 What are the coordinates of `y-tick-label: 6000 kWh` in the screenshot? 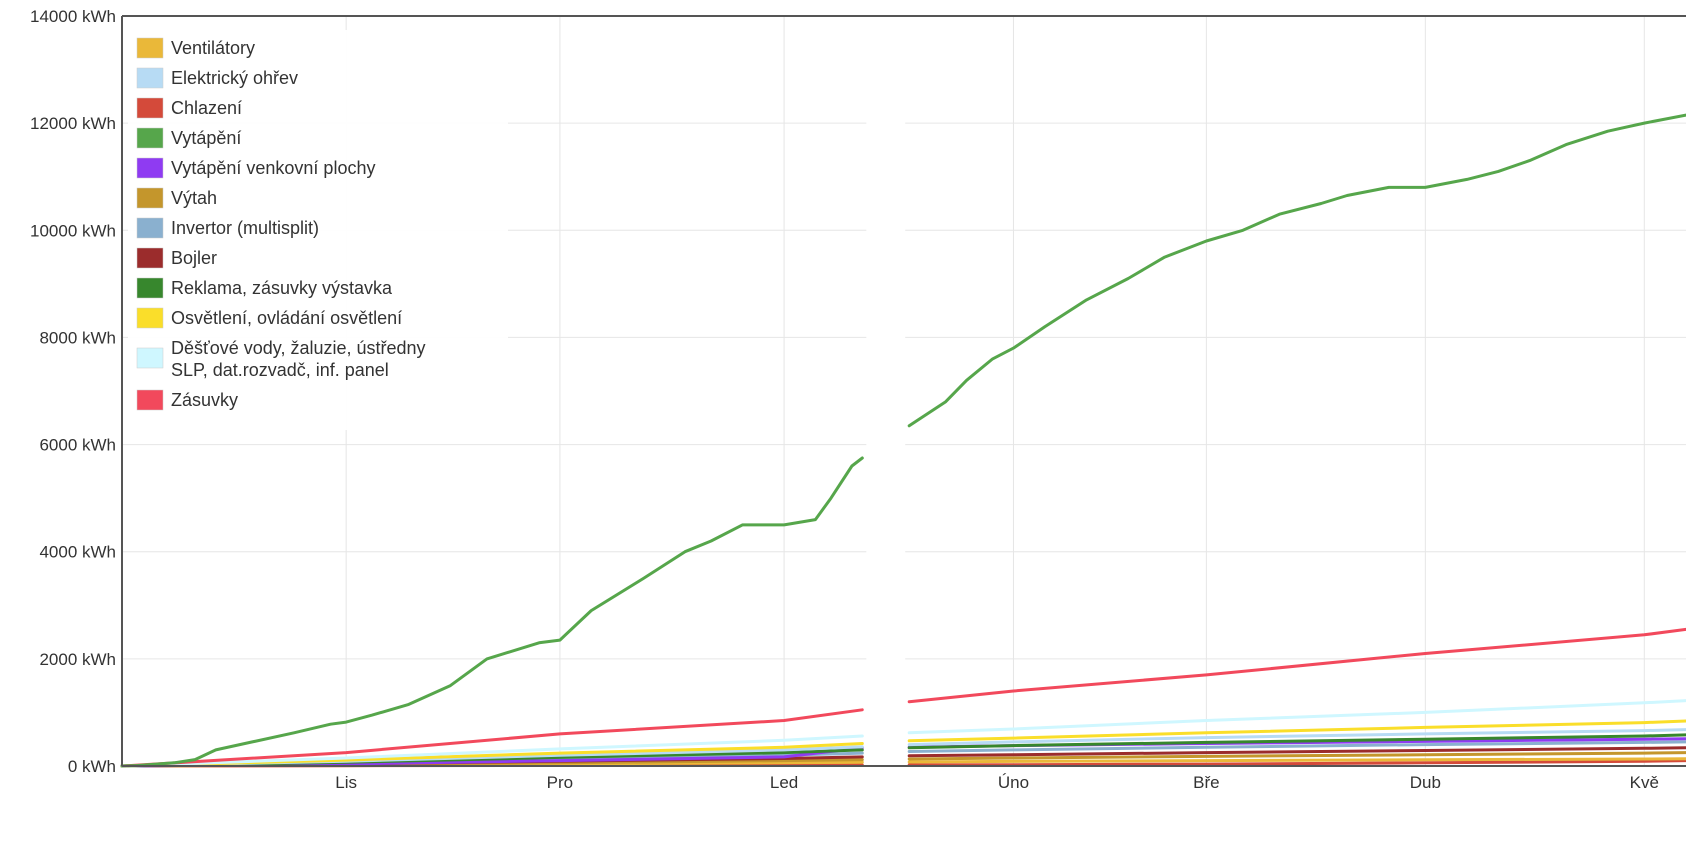 It's located at (77, 445).